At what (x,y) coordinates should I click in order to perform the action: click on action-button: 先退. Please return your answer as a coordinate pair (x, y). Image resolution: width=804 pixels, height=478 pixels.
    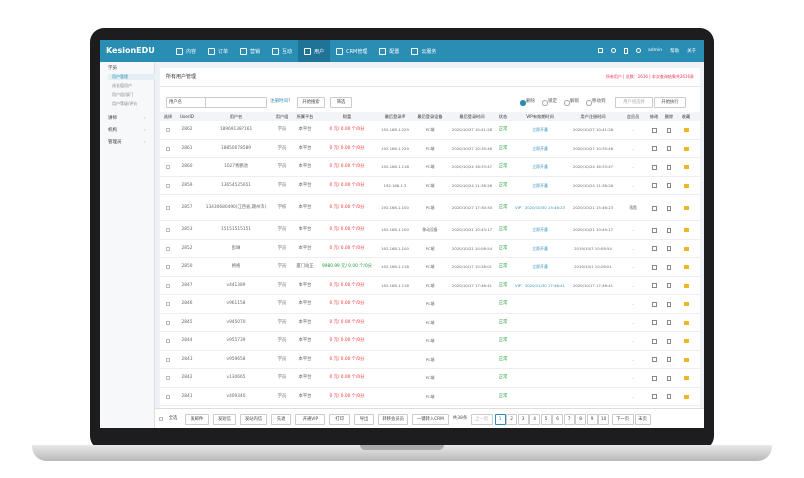
    Looking at the image, I should click on (281, 419).